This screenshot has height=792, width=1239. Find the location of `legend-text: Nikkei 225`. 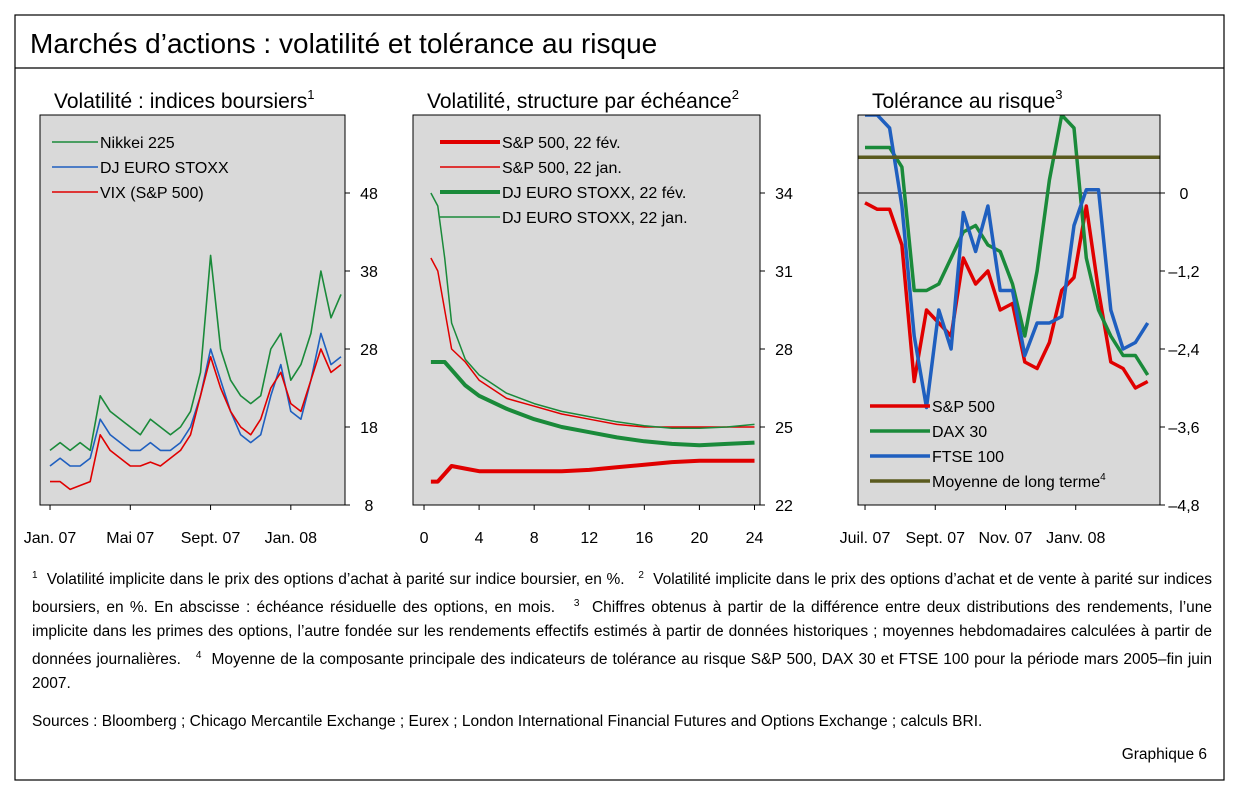

legend-text: Nikkei 225 is located at coordinates (137, 143).